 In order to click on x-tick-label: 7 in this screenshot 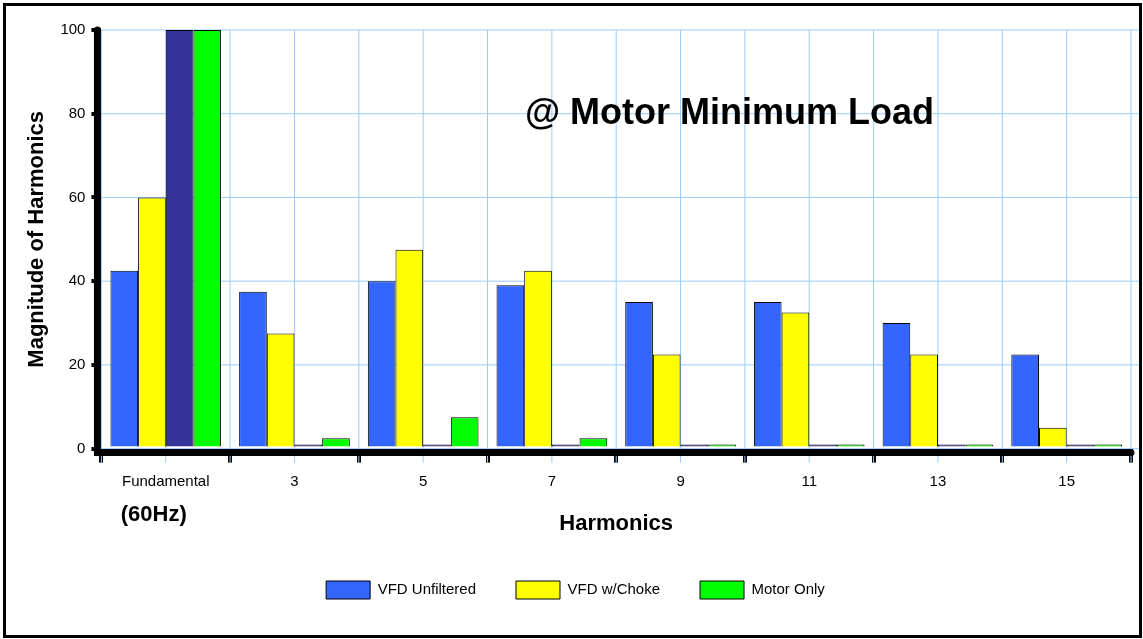, I will do `click(552, 480)`.